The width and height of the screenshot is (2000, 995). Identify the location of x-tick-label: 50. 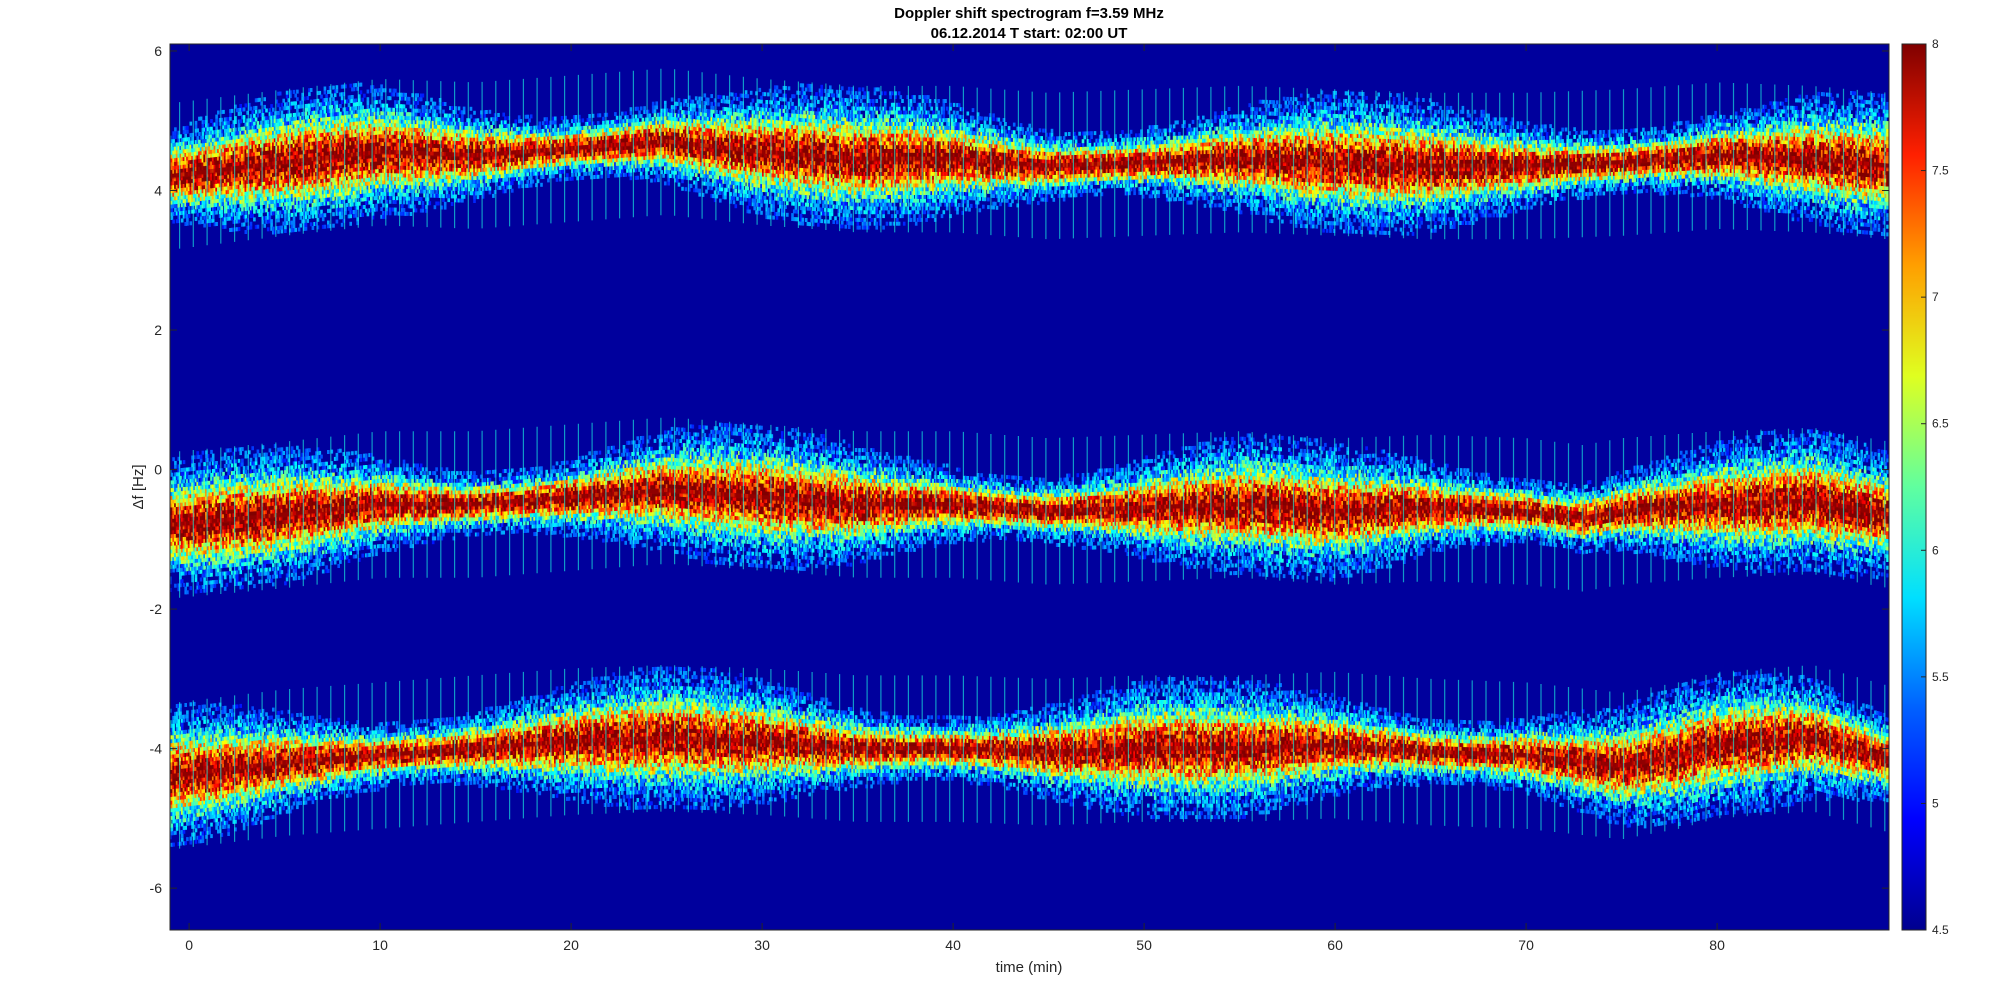
(1144, 945).